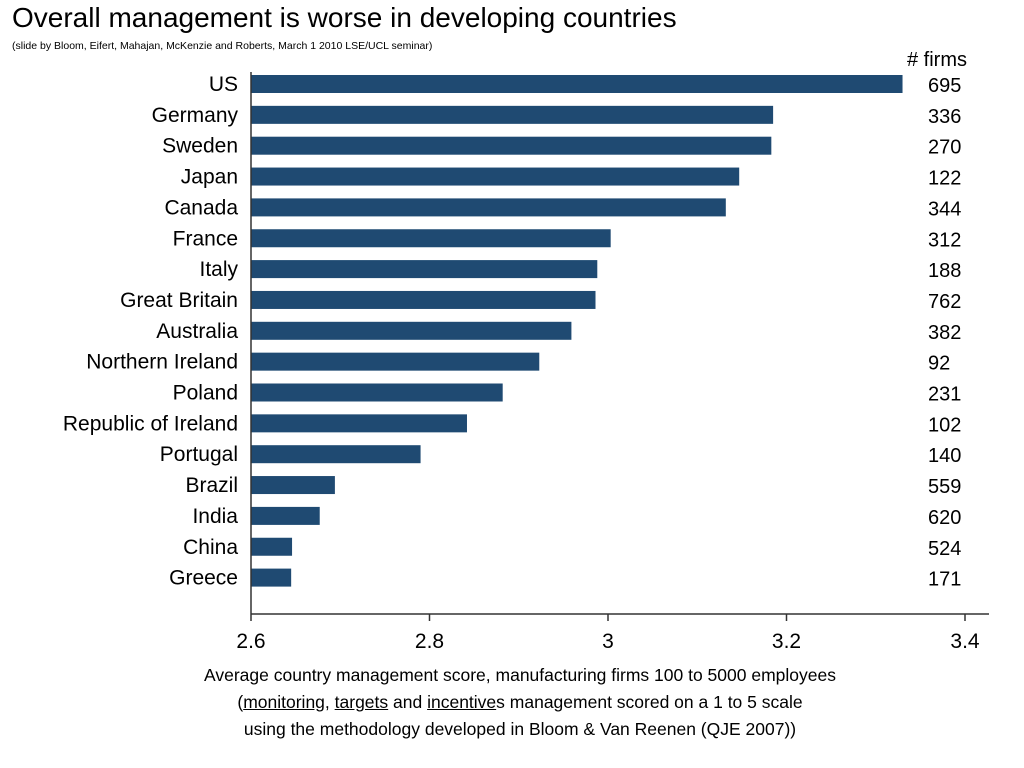 The image size is (1024, 768). I want to click on category-label-portugal: Portugal, so click(199, 454).